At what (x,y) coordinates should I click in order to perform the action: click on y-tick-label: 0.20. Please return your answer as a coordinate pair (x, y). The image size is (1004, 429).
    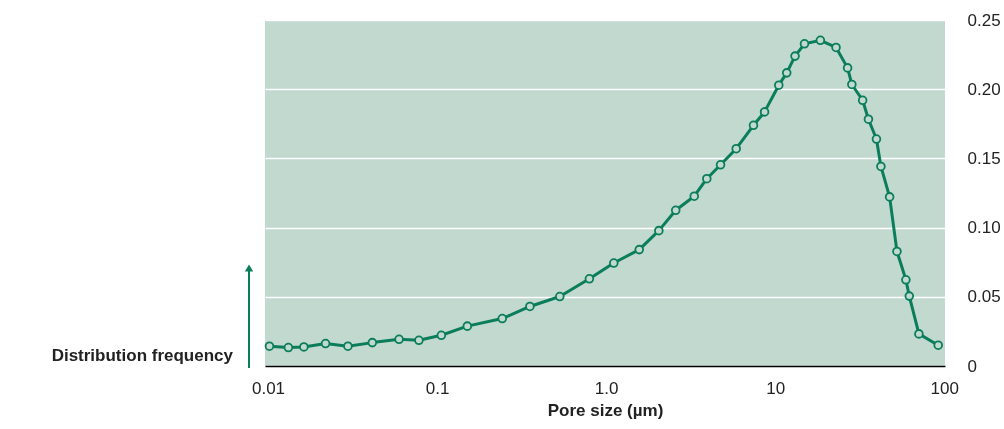
    Looking at the image, I should click on (984, 89).